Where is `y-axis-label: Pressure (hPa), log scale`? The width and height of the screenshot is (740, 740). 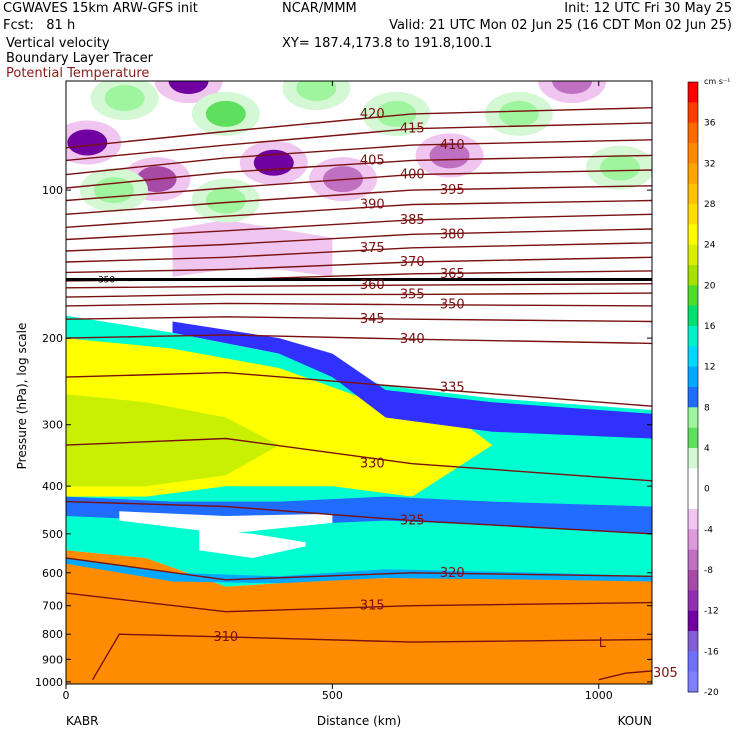
y-axis-label: Pressure (hPa), log scale is located at coordinates (22, 396).